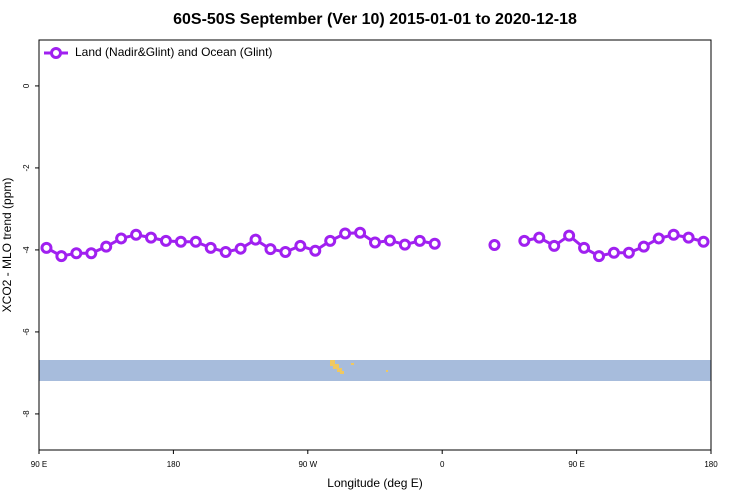  What do you see at coordinates (56, 53) in the screenshot?
I see `legend-marker` at bounding box center [56, 53].